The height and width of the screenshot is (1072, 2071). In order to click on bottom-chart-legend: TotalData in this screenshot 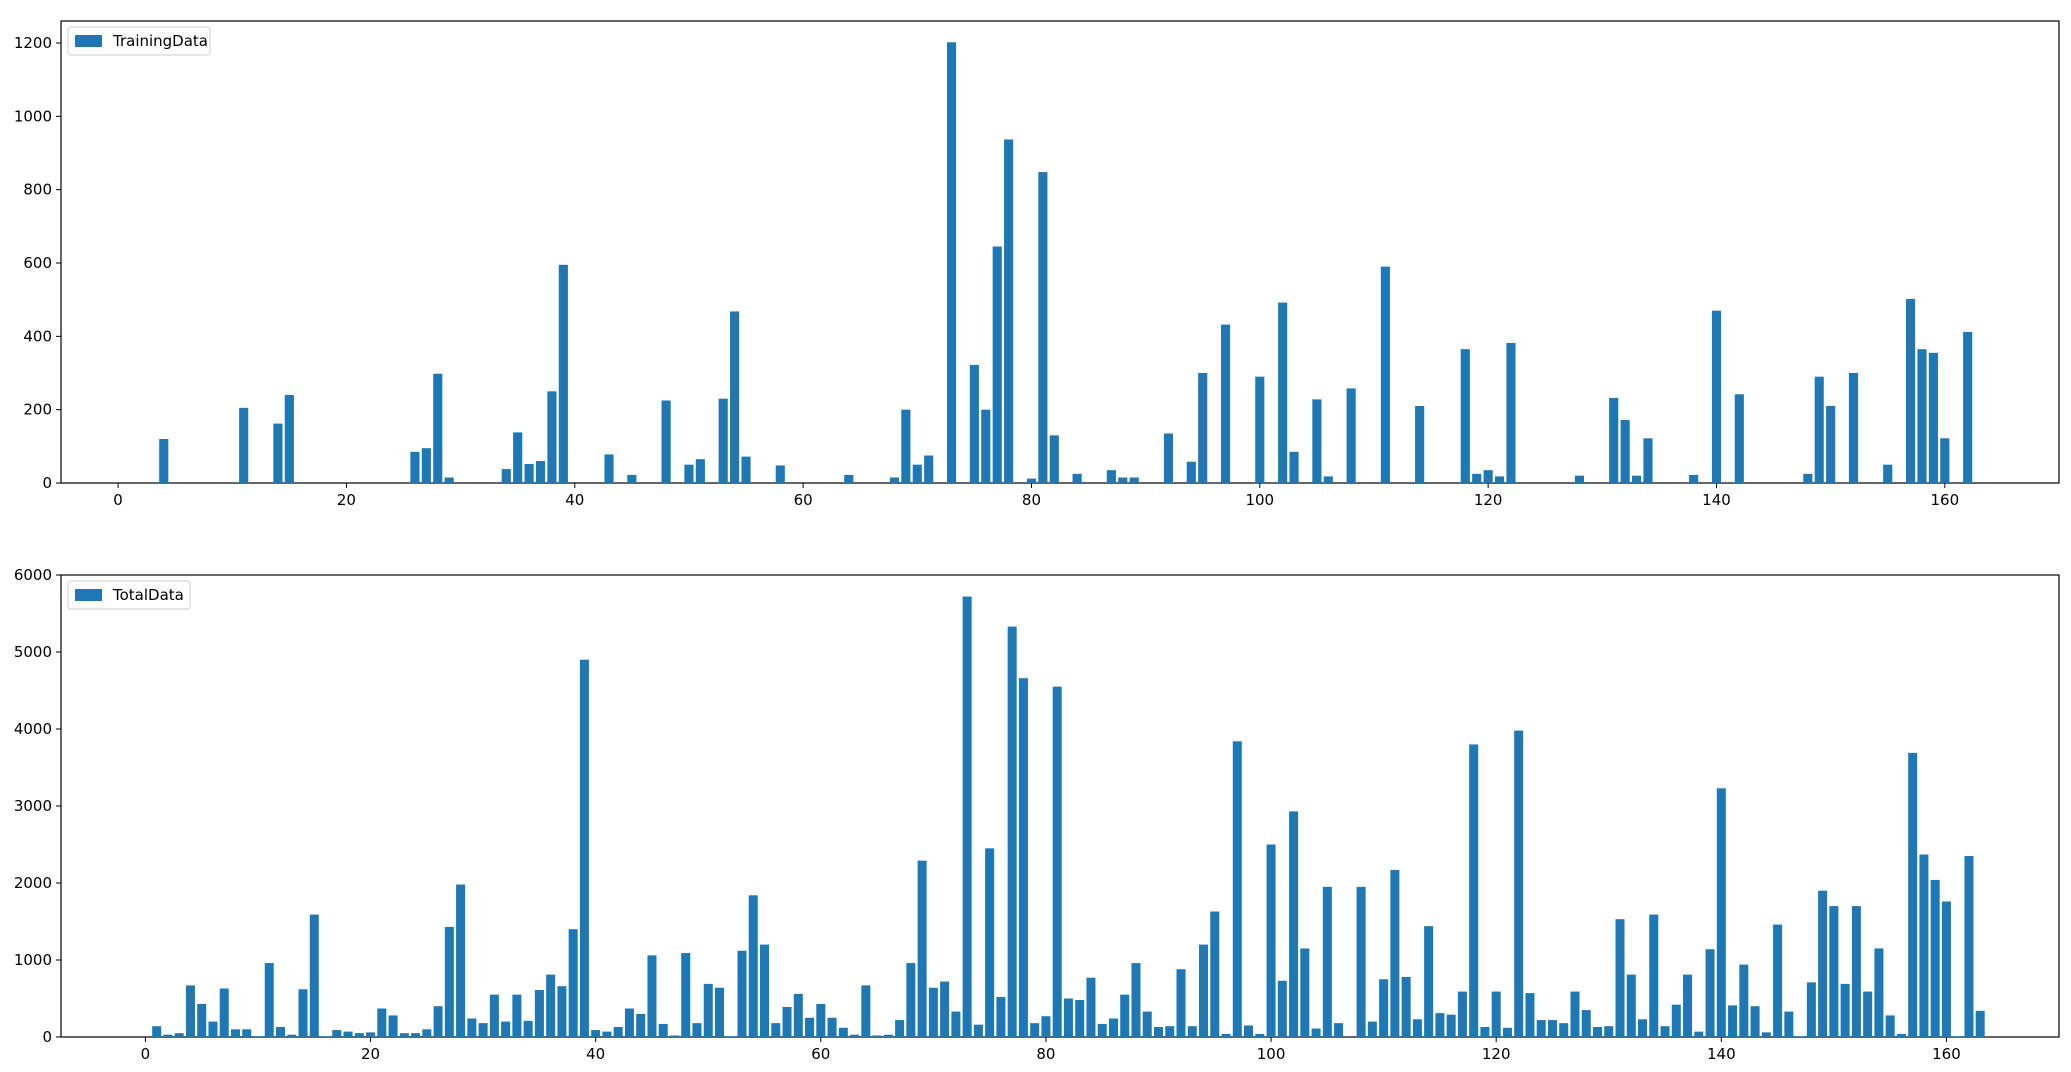, I will do `click(129, 595)`.